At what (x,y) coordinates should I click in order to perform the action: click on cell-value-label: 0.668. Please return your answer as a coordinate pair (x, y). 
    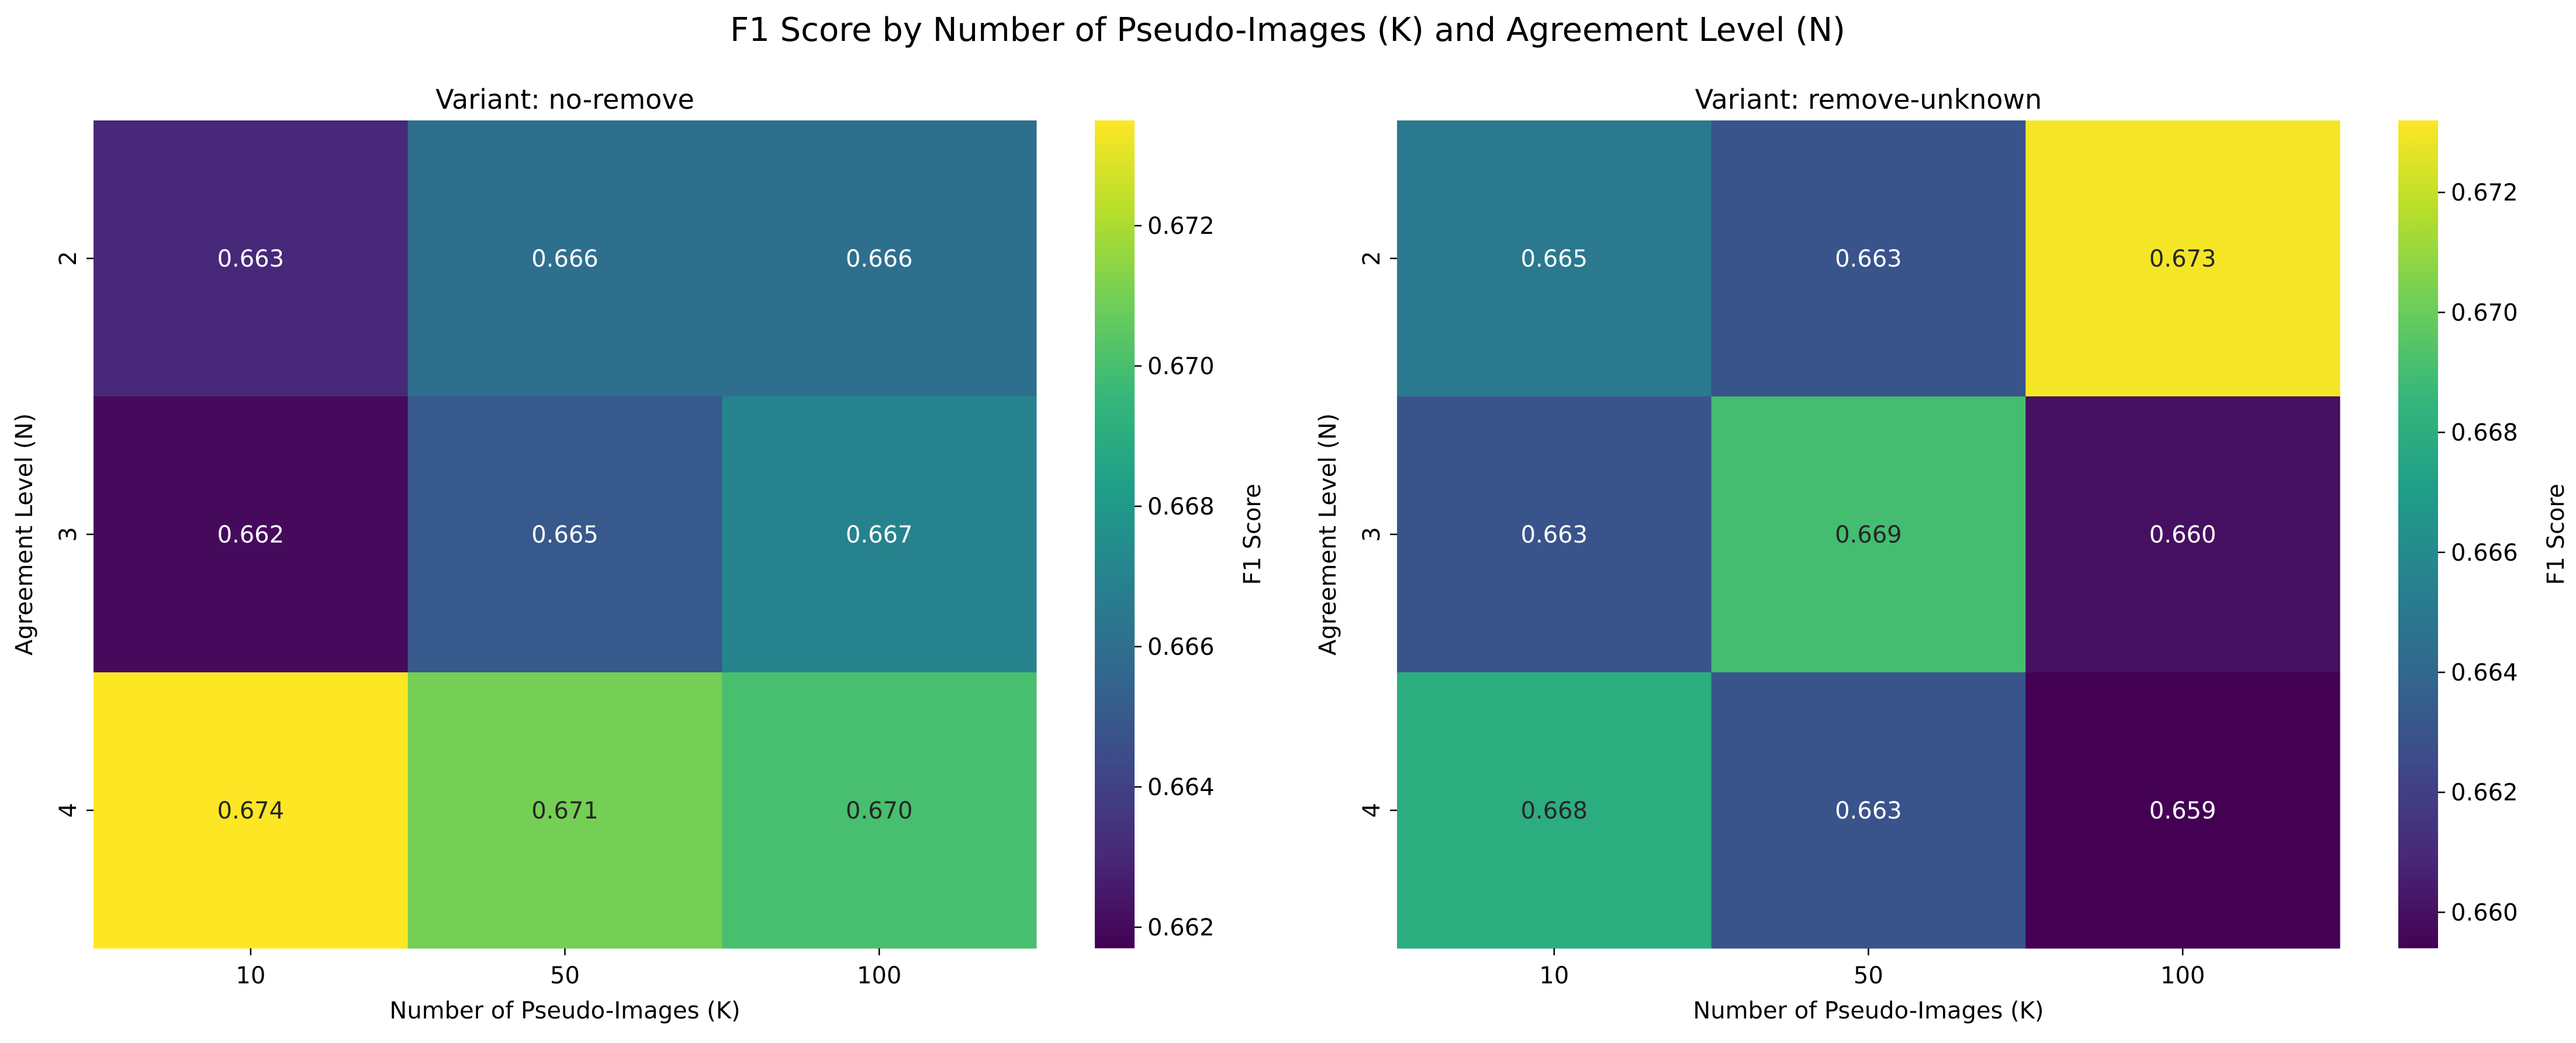
    Looking at the image, I should click on (1554, 810).